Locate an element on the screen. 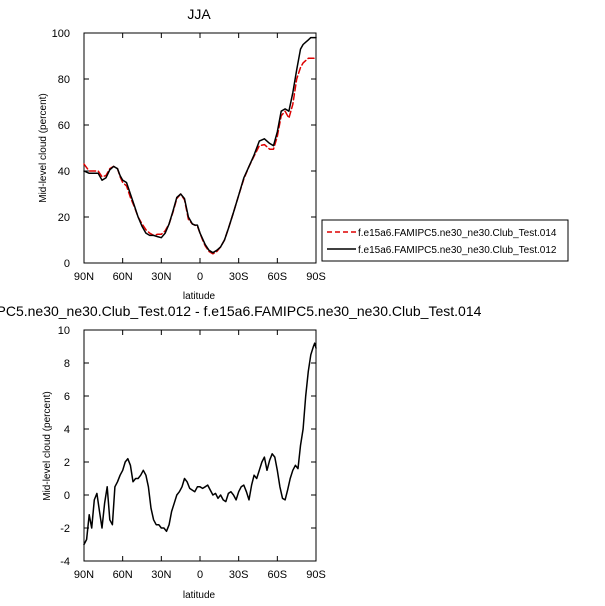 This screenshot has height=606, width=605. top-series-group is located at coordinates (200, 145).